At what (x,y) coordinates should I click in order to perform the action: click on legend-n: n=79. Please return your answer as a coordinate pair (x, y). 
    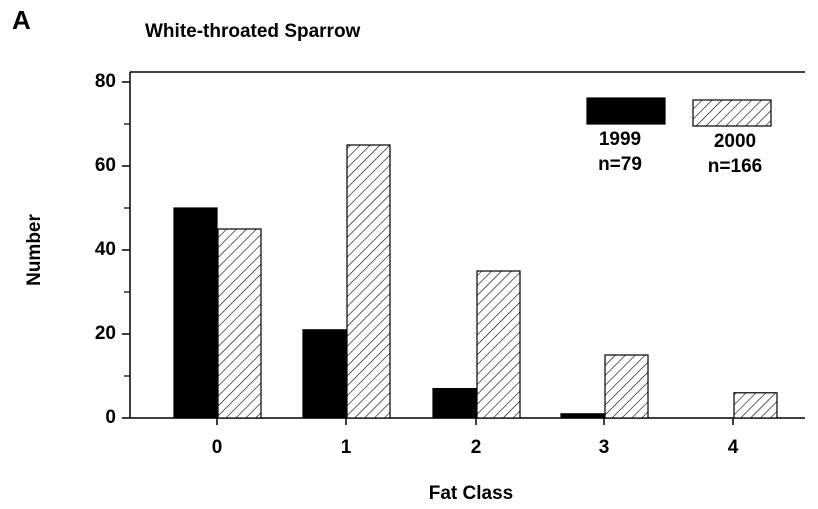
    Looking at the image, I should click on (620, 164).